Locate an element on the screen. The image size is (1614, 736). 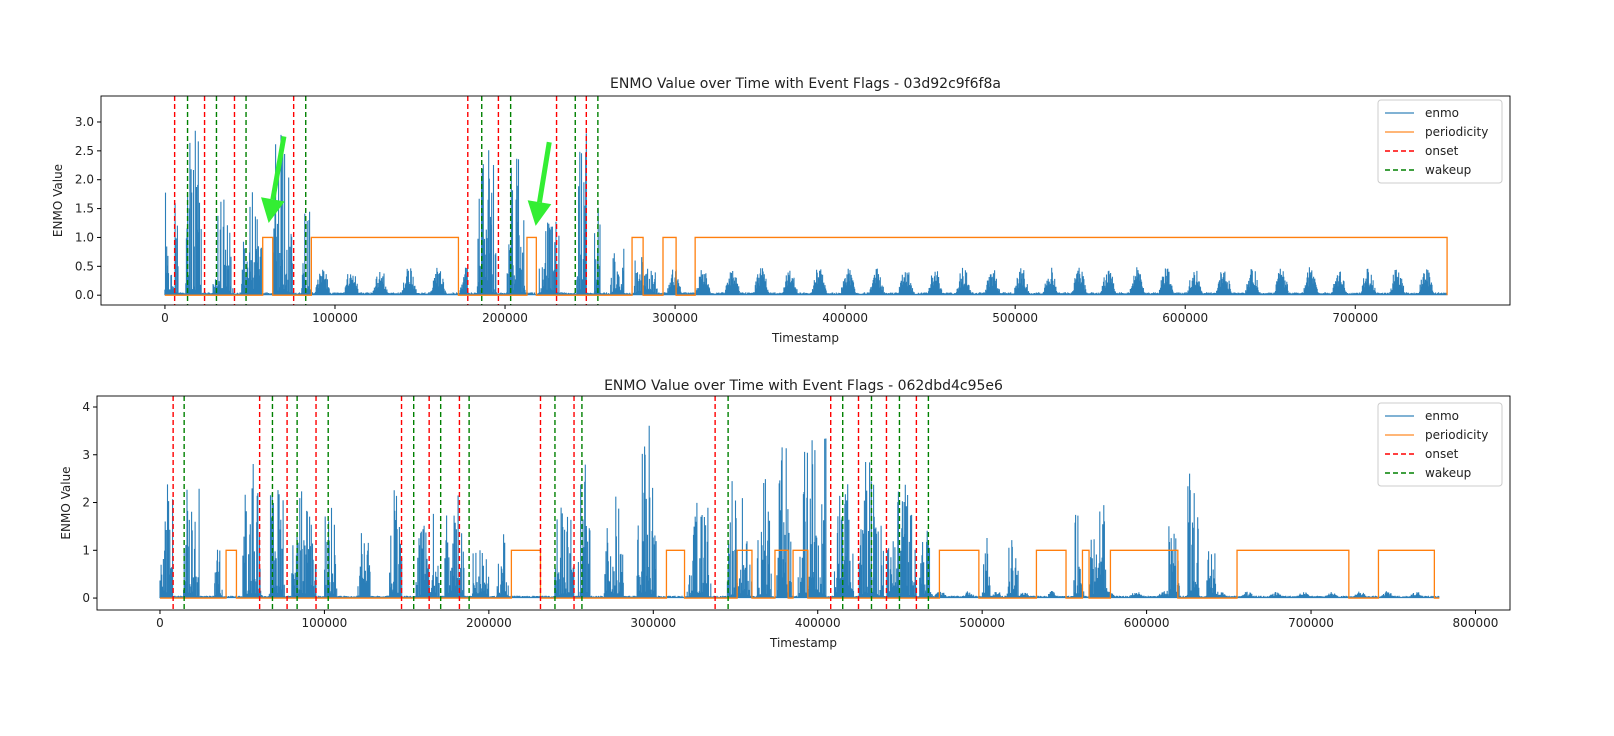
y-tick-label: 1.0 is located at coordinates (84, 237).